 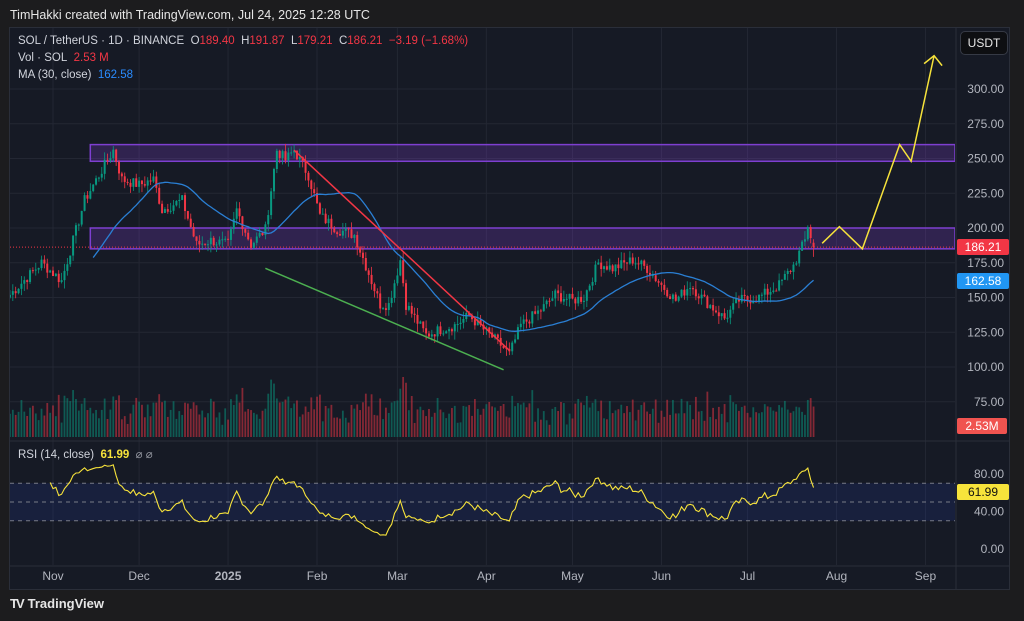 I want to click on symbol-name: SOL / TetherUS · 1D · BINANCE, so click(x=101, y=41).